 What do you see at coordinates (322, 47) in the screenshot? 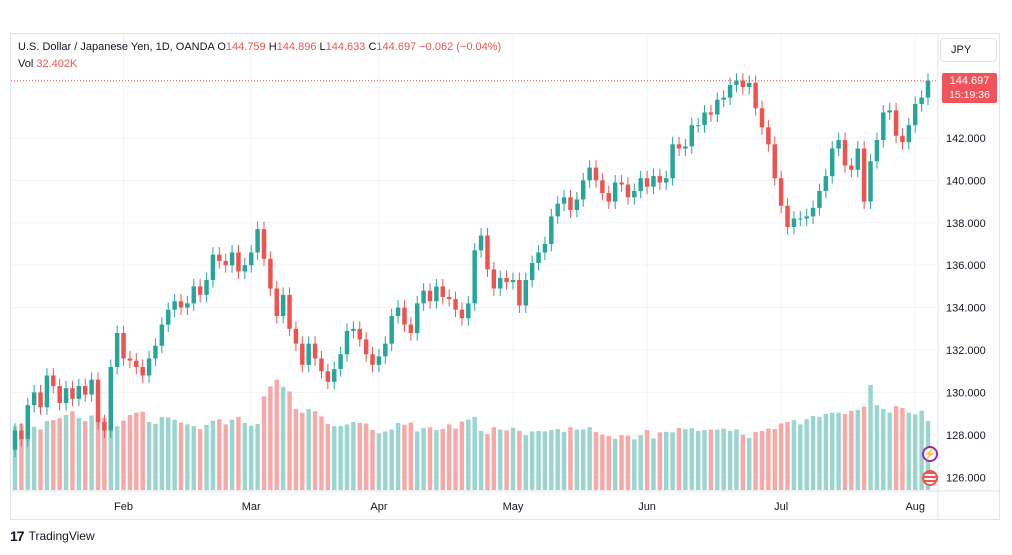
I see `low-label: L` at bounding box center [322, 47].